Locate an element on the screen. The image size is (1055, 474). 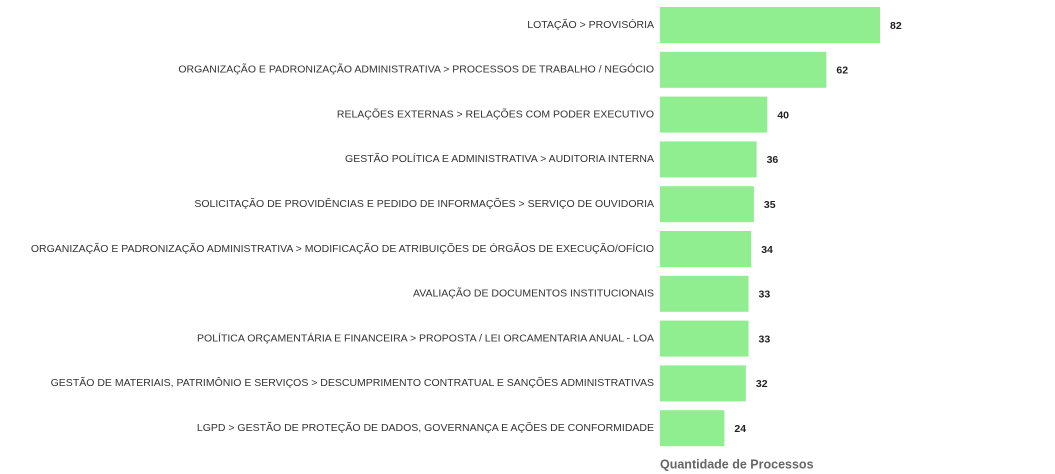
value-label: 40 is located at coordinates (783, 115).